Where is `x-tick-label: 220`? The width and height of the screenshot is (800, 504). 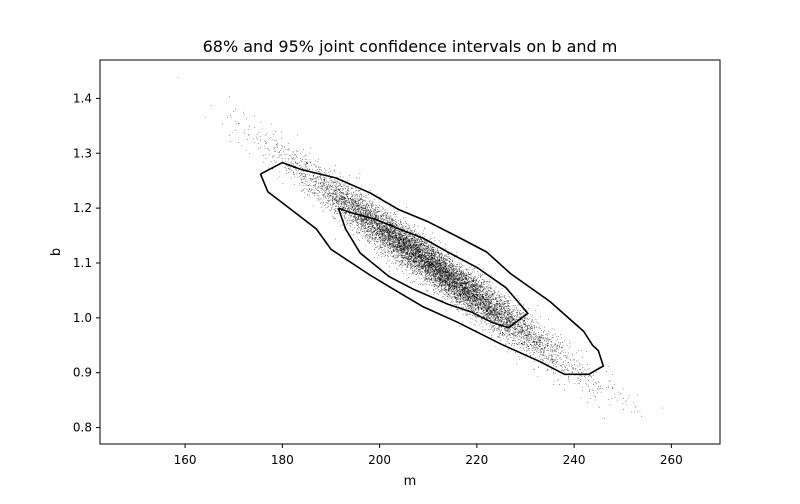 x-tick-label: 220 is located at coordinates (476, 460).